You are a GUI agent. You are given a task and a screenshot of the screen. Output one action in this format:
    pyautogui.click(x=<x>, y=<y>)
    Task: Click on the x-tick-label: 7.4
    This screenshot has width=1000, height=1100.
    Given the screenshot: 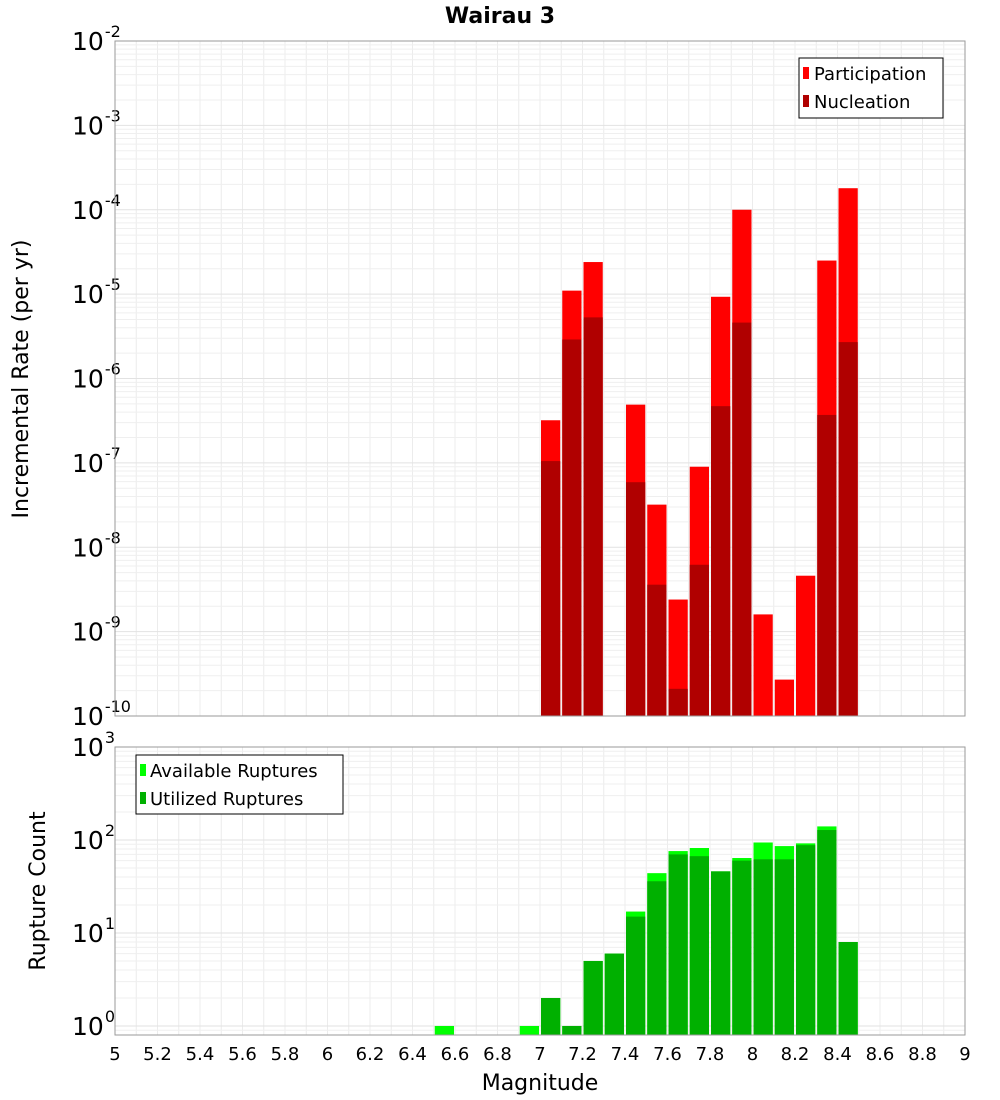 What is the action you would take?
    pyautogui.click(x=625, y=1054)
    